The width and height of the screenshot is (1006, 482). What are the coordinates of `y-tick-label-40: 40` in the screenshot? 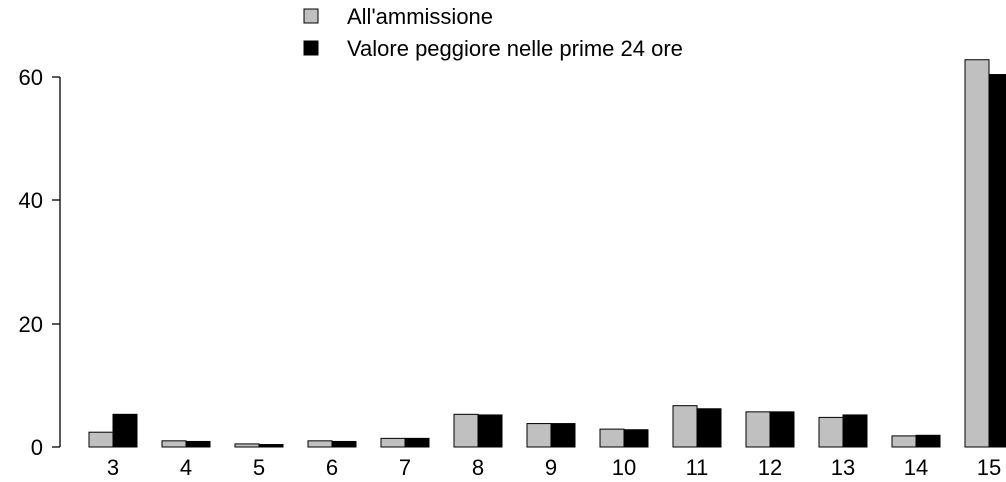 It's located at (31, 200).